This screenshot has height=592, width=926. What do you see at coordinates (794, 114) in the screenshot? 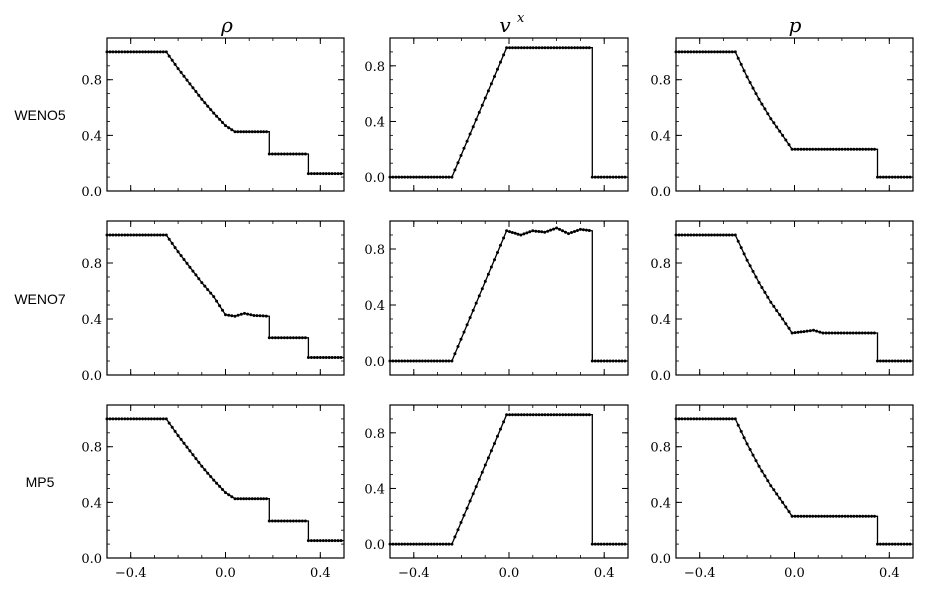
I see `panel-weno5-p-line` at bounding box center [794, 114].